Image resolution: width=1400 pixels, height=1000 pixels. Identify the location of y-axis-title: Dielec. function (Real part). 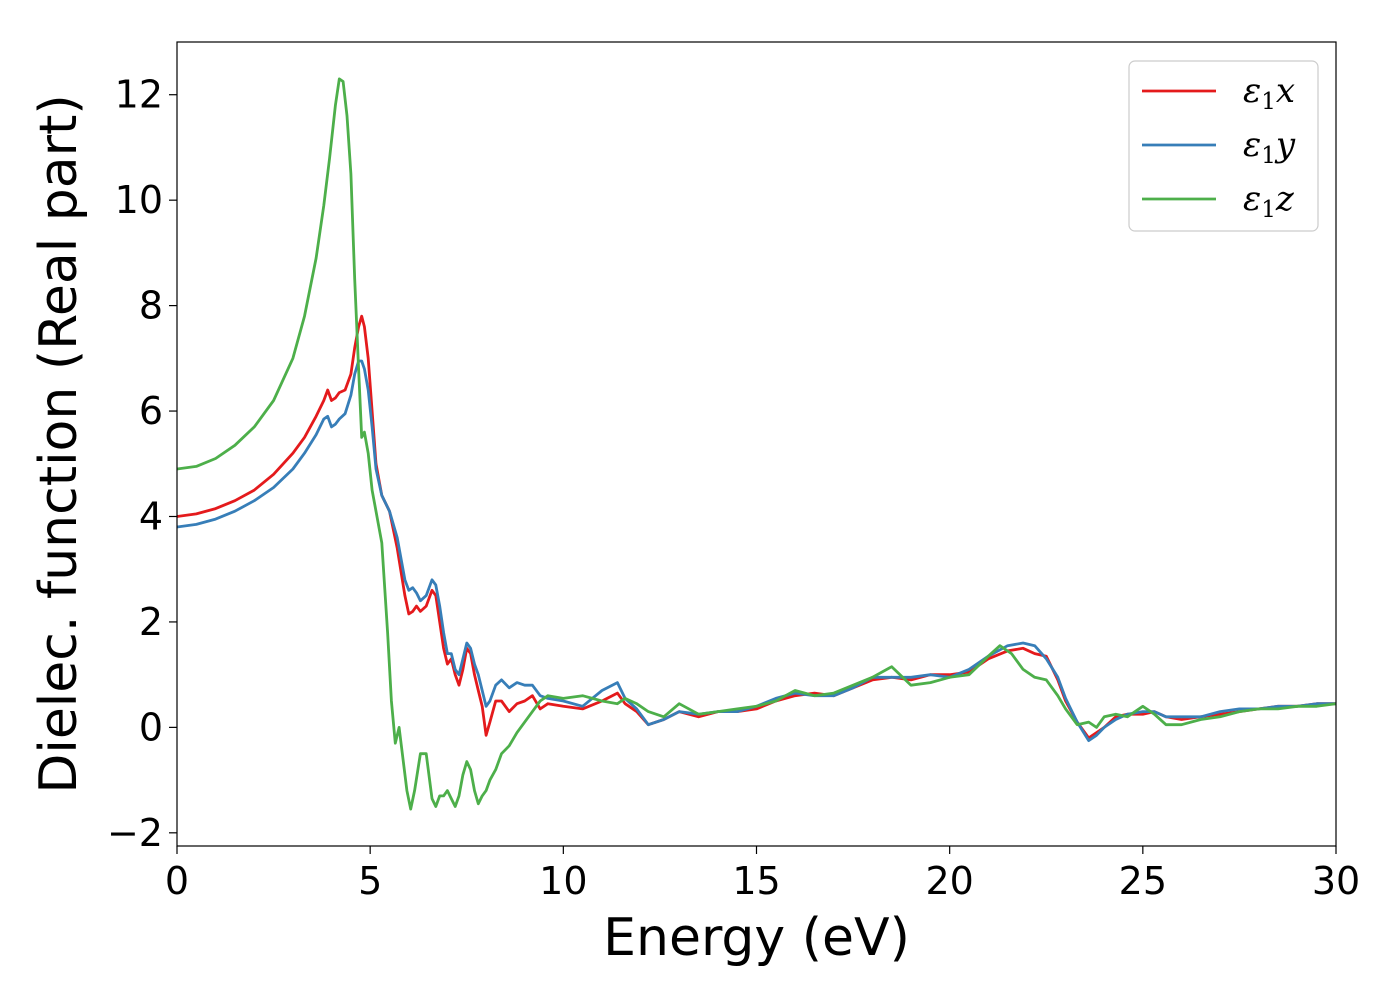
(59, 443).